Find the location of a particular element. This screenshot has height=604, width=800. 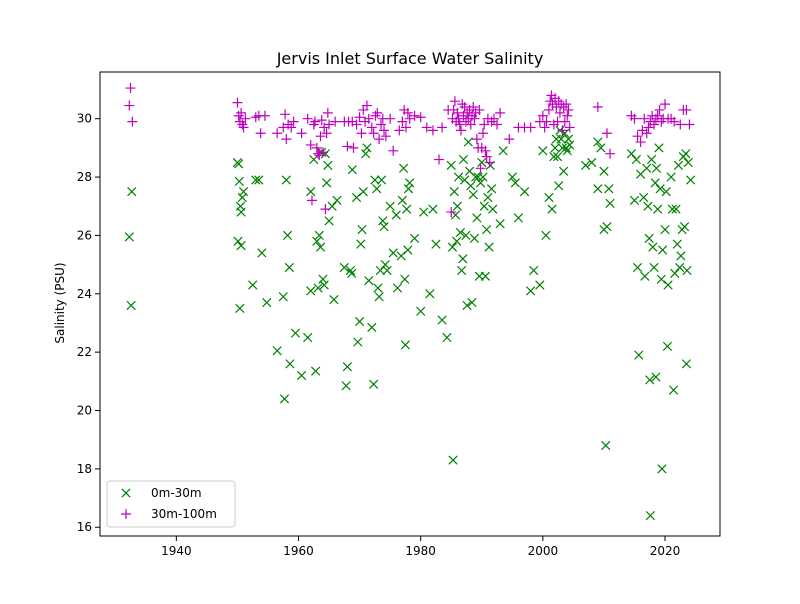

y-tick-label: 30 is located at coordinates (84, 119).